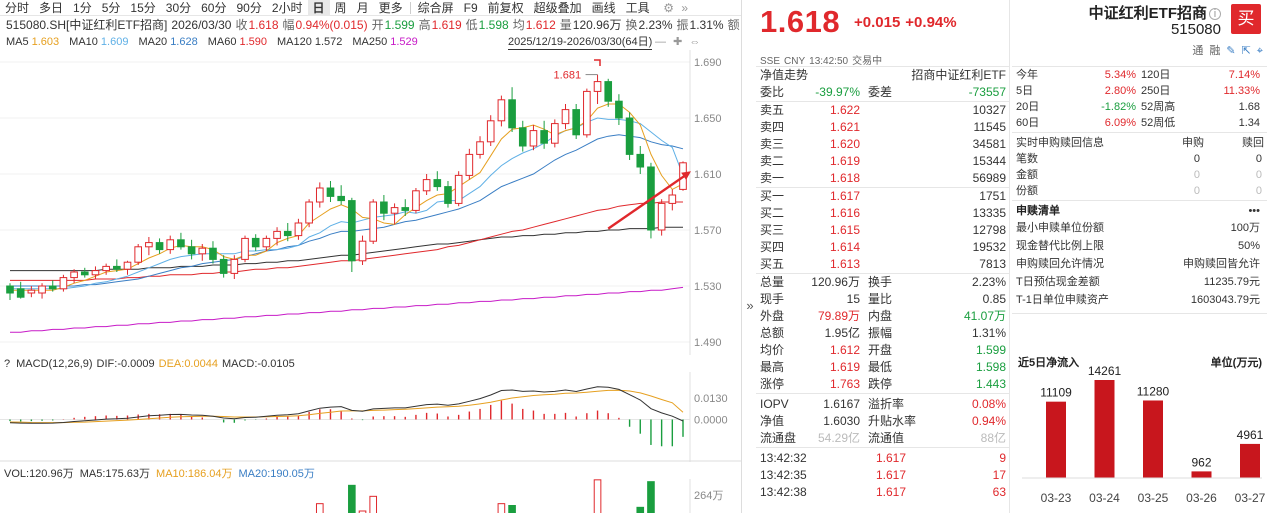 This screenshot has width=1267, height=513. What do you see at coordinates (884, 178) in the screenshot?
I see `ask-row: 卖一 1.618 56989` at bounding box center [884, 178].